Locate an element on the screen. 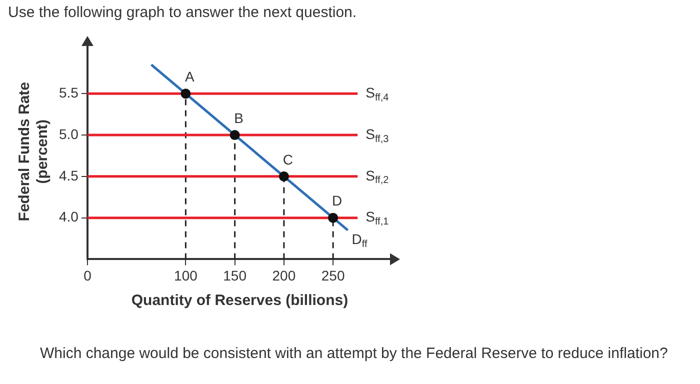  x-tick-label: 150 is located at coordinates (235, 275).